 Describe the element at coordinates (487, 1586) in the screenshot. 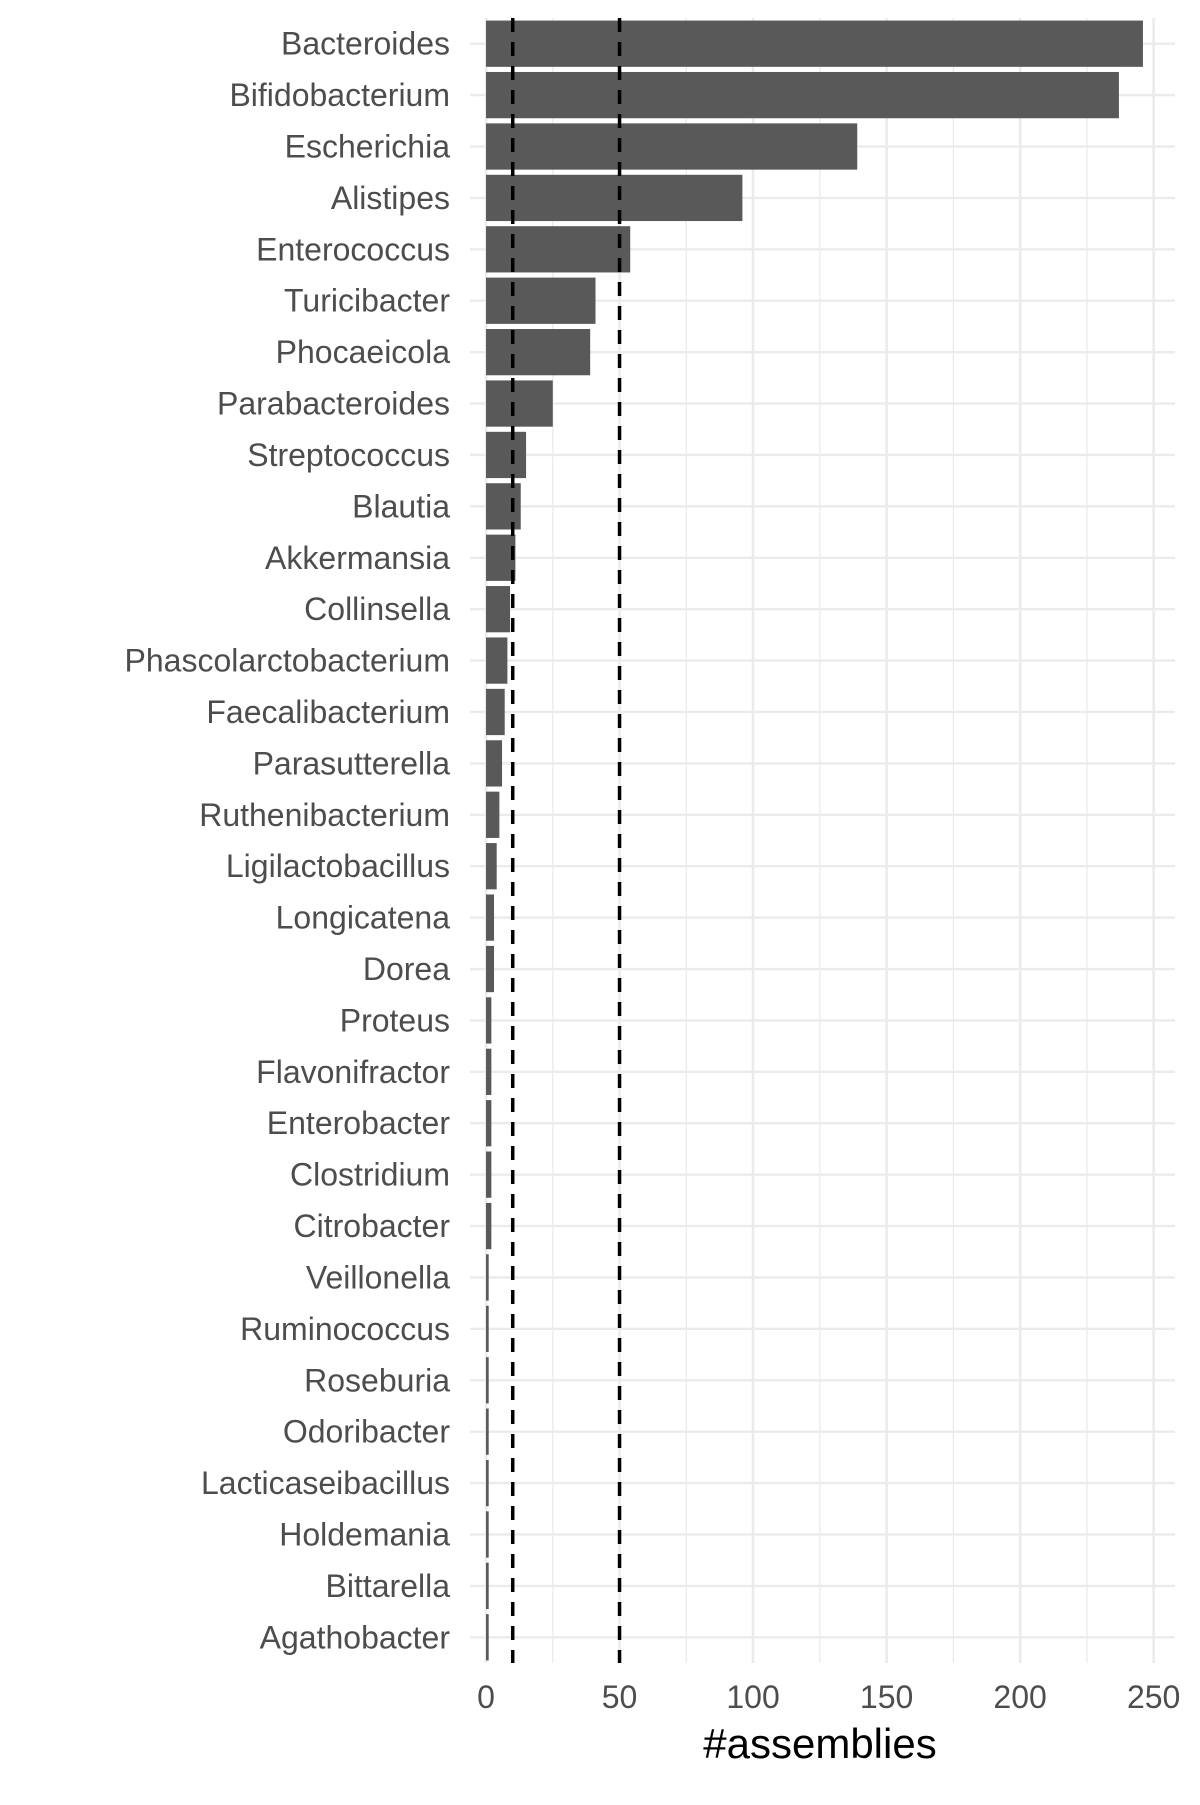

I see `bar-bittarella` at that location.